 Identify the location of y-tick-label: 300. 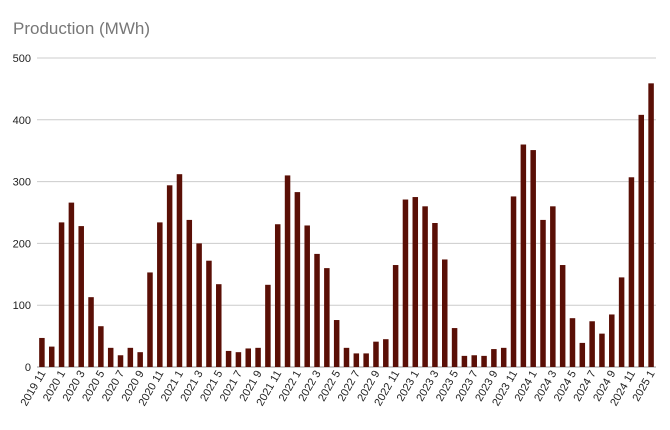
(22, 183).